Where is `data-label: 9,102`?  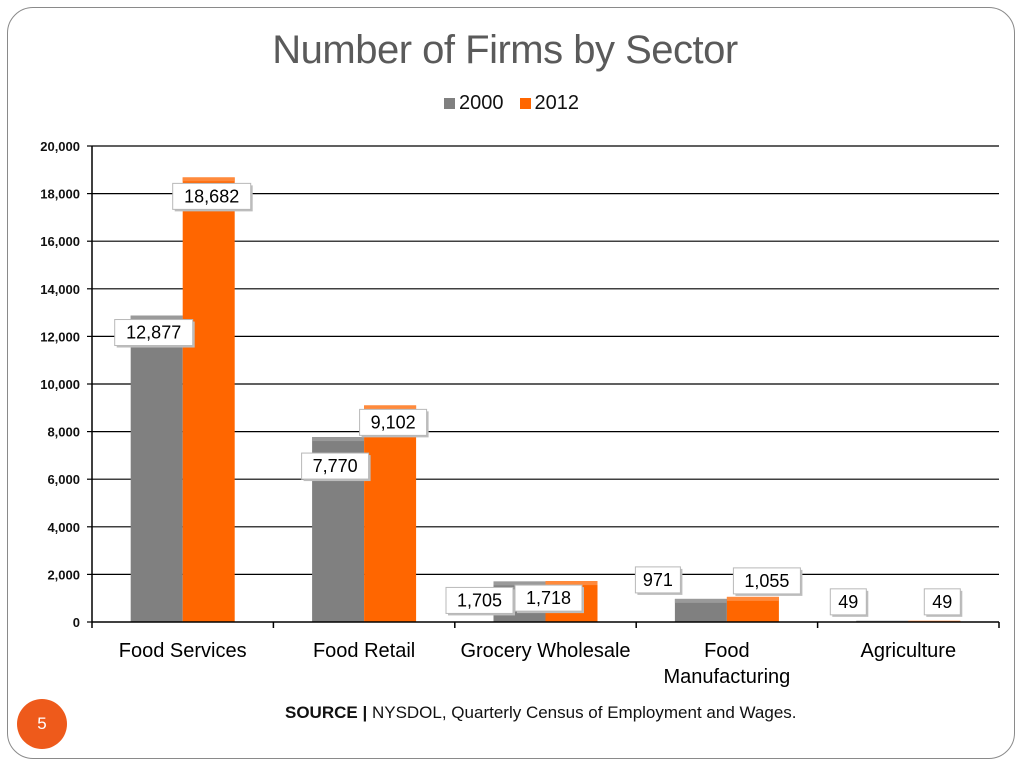
data-label: 9,102 is located at coordinates (393, 422).